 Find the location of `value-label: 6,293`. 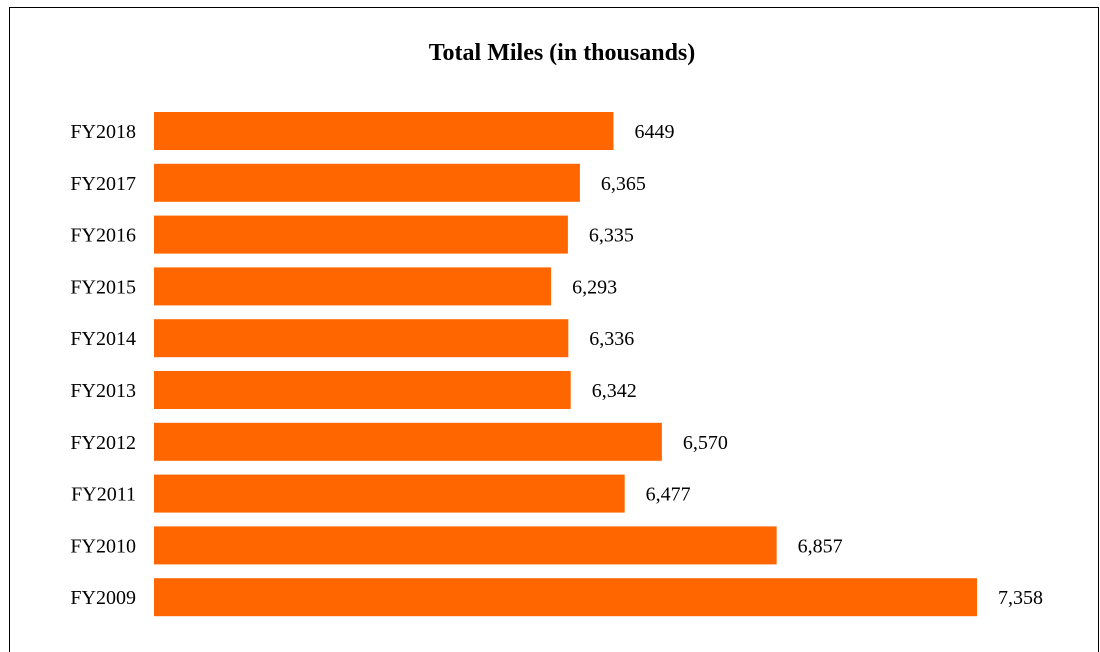

value-label: 6,293 is located at coordinates (594, 287).